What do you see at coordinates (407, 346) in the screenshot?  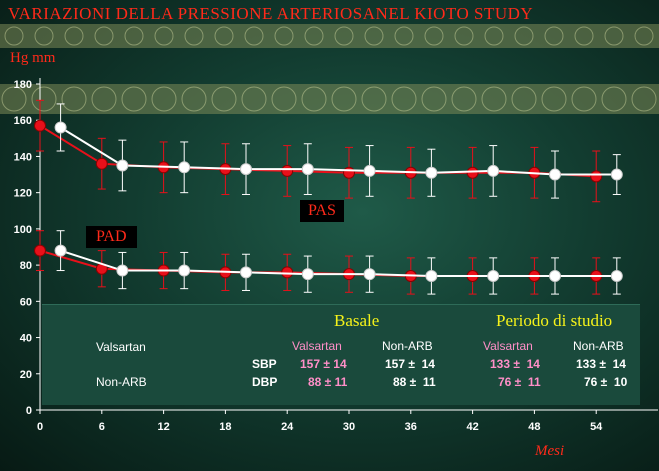 I see `col-basale-non-arb: Non-ARB` at bounding box center [407, 346].